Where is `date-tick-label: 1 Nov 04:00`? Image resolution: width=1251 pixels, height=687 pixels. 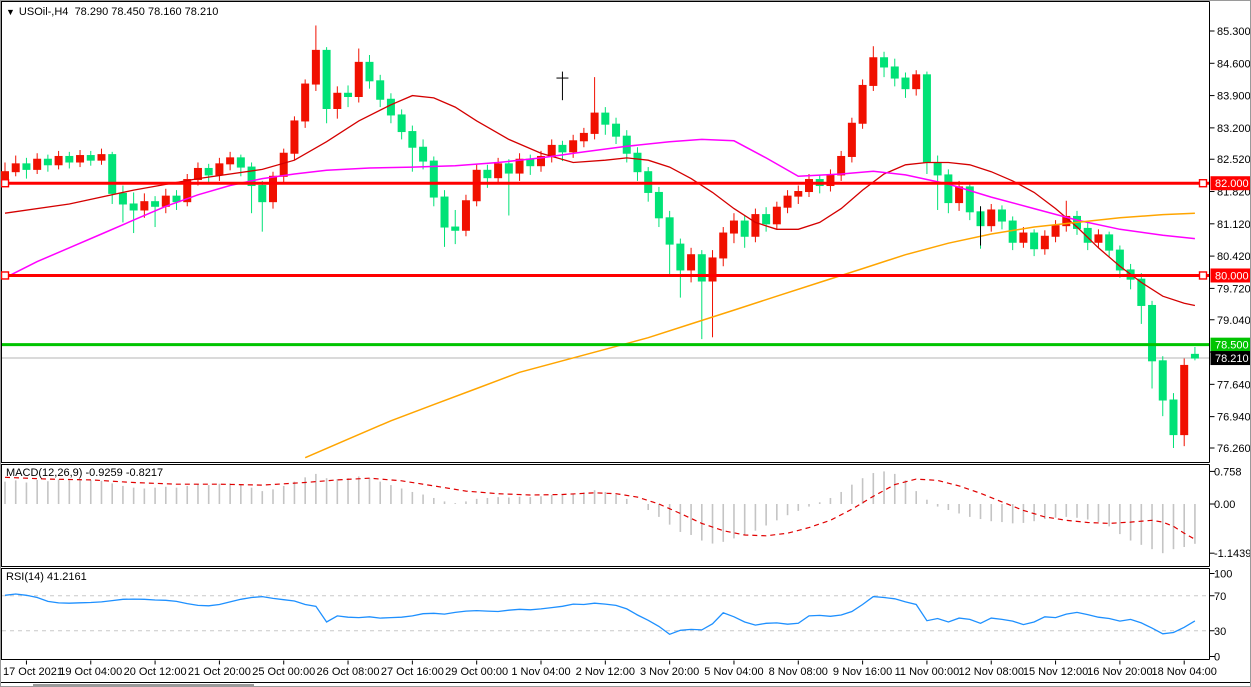
date-tick-label: 1 Nov 04:00 is located at coordinates (540, 672).